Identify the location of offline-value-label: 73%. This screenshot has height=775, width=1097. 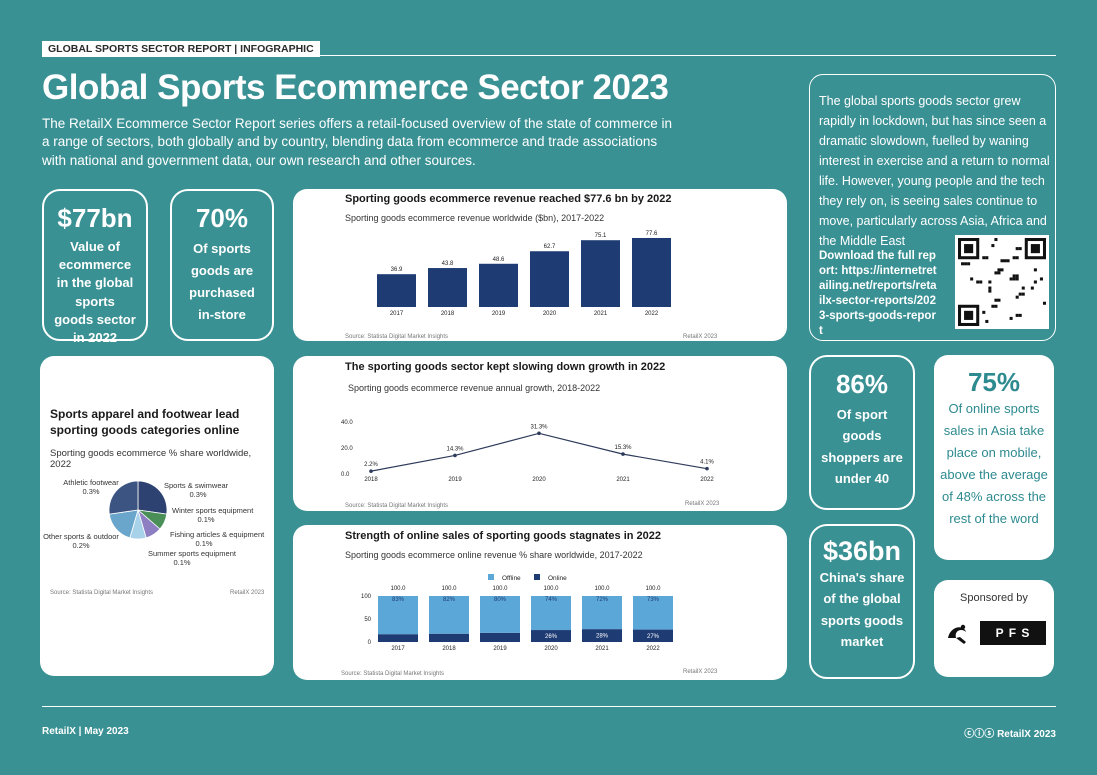
(653, 600).